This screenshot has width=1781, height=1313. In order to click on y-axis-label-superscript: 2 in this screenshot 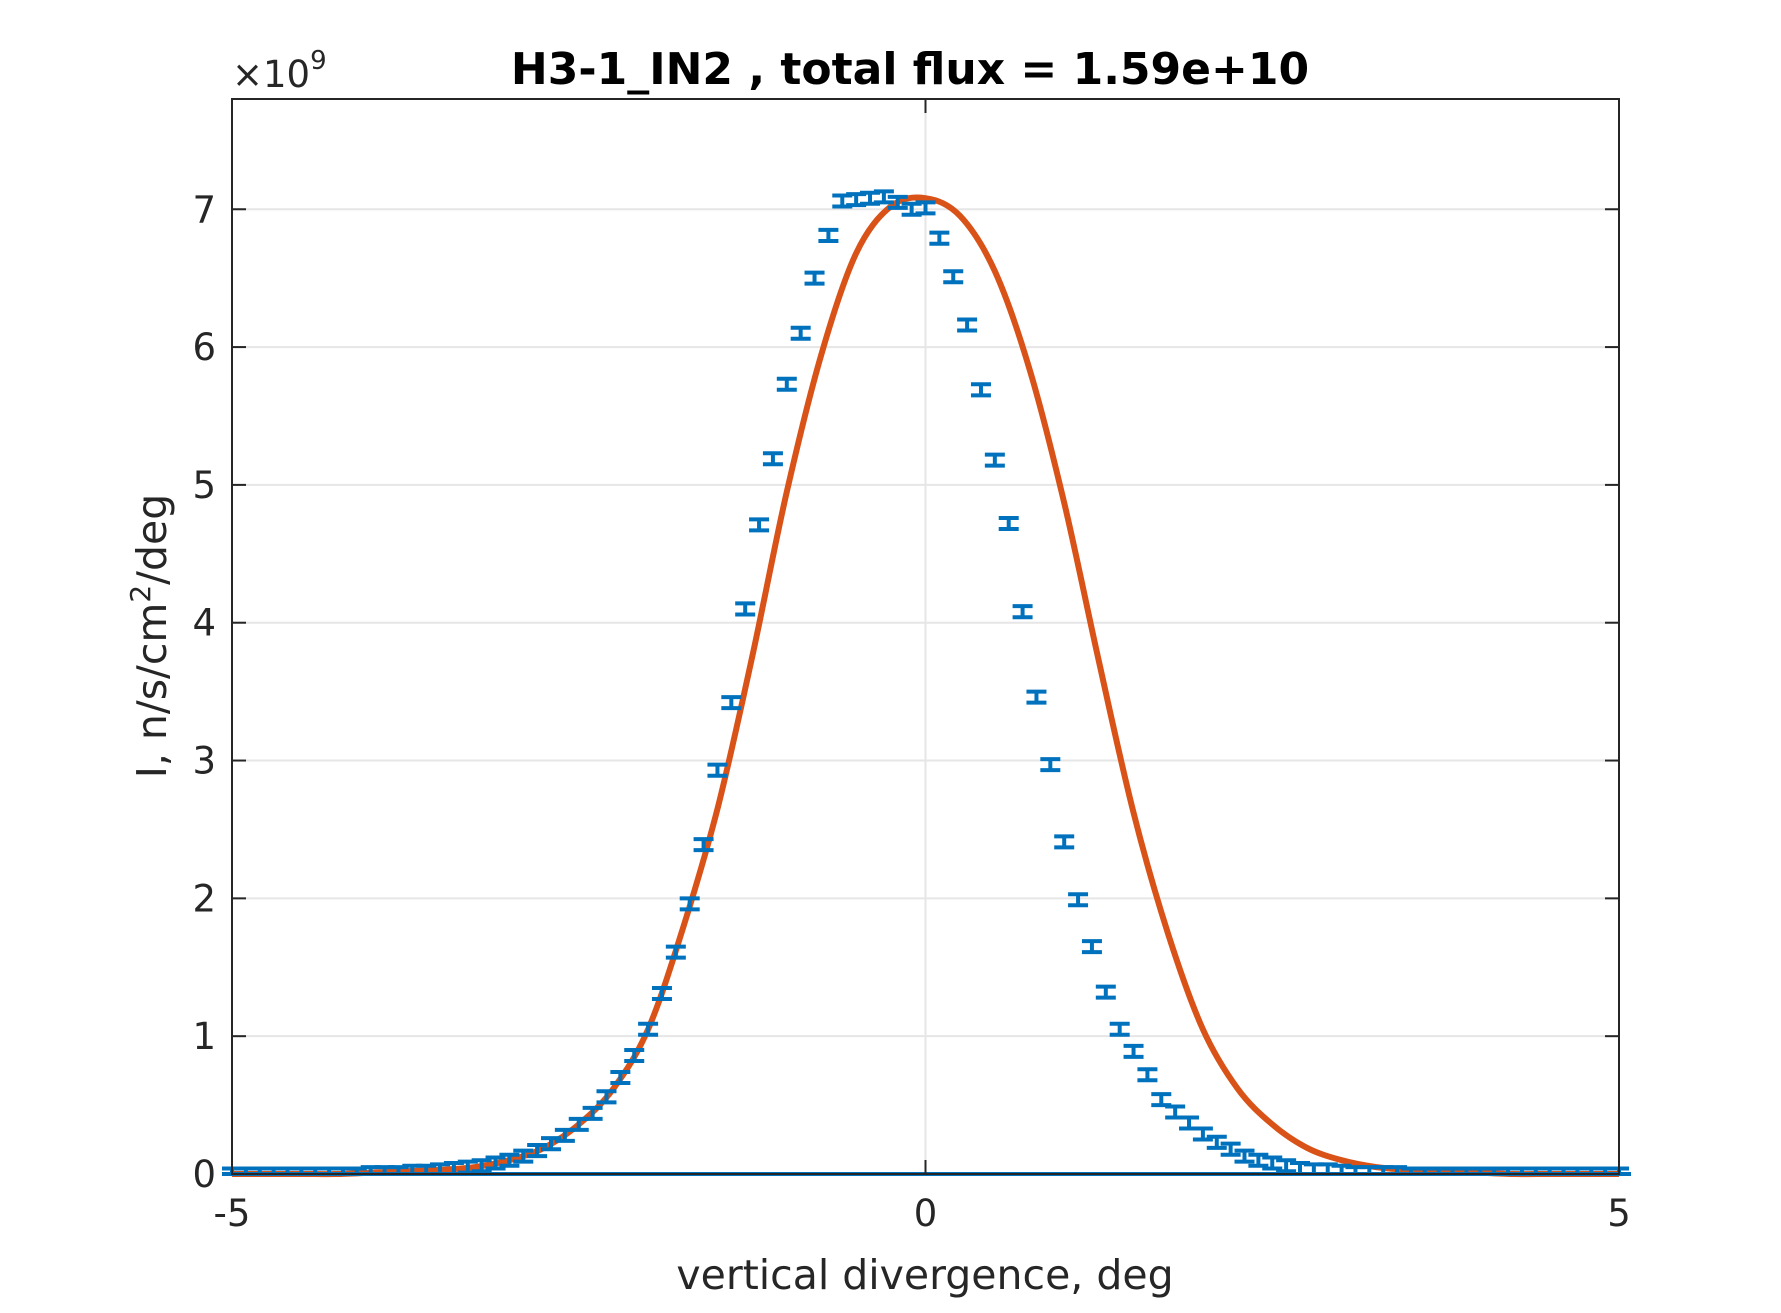, I will do `click(140, 594)`.